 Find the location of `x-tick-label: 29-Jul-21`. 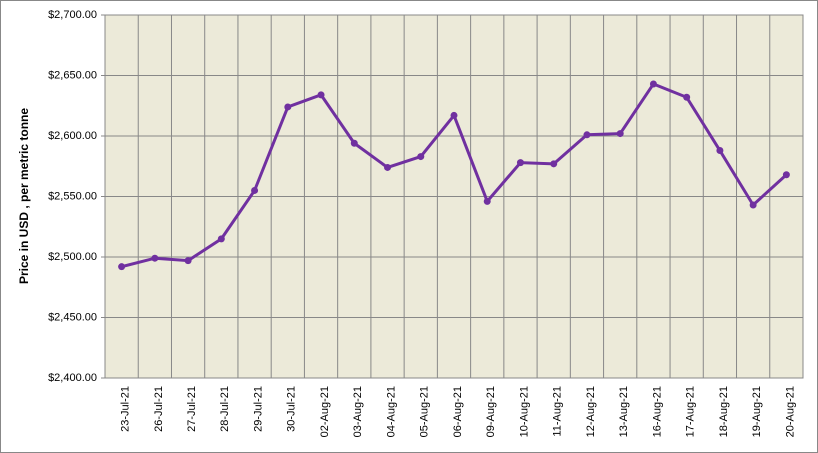

x-tick-label: 29-Jul-21 is located at coordinates (258, 409).